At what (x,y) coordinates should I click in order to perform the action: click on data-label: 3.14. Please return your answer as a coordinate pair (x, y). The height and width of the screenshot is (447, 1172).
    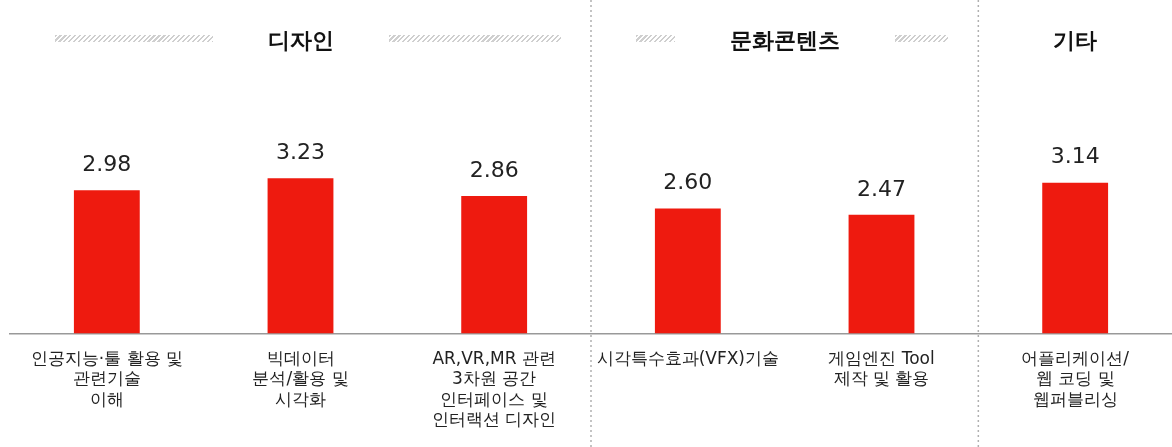
    Looking at the image, I should click on (1075, 156).